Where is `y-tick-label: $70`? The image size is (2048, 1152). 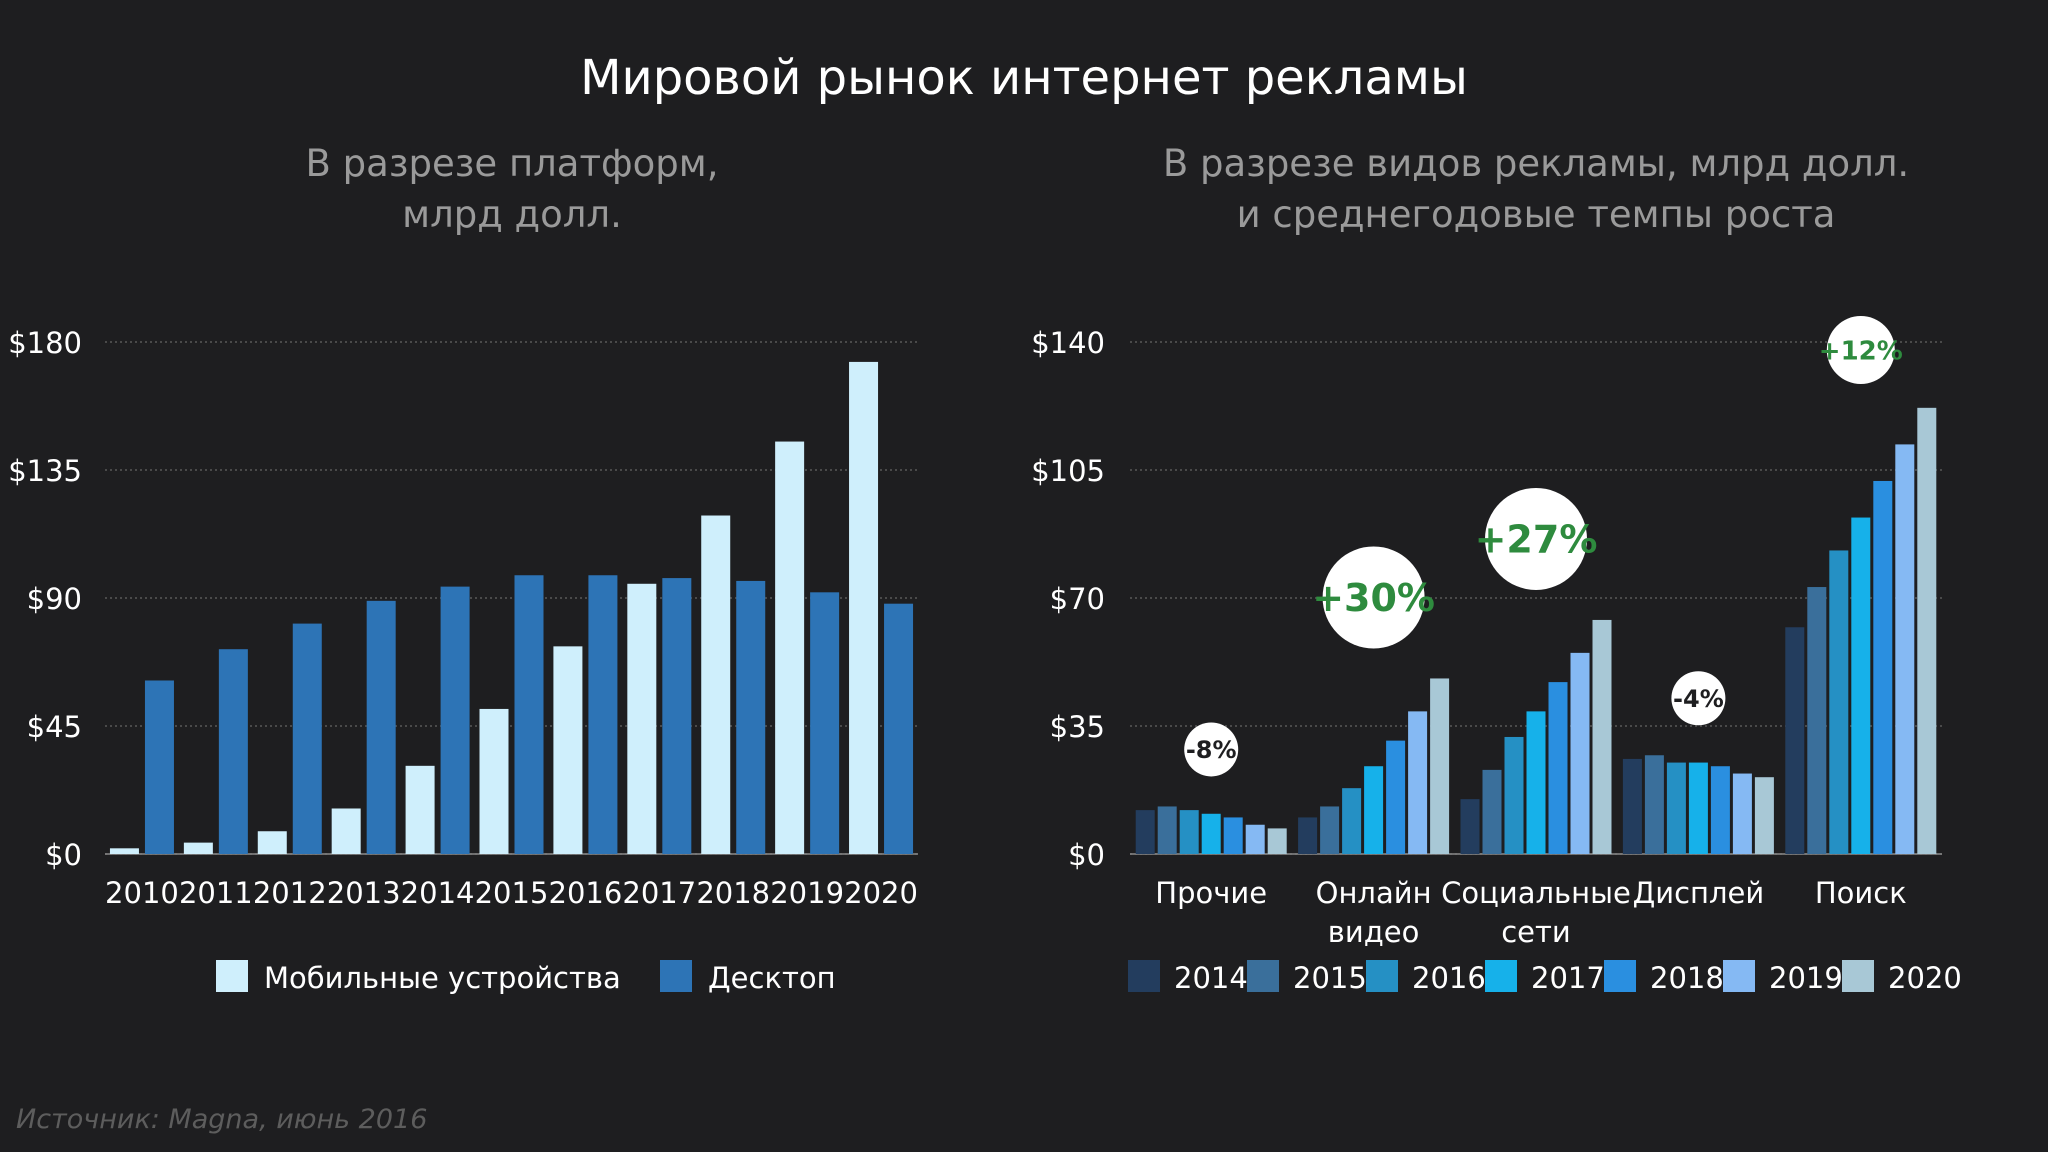
y-tick-label: $70 is located at coordinates (1077, 599).